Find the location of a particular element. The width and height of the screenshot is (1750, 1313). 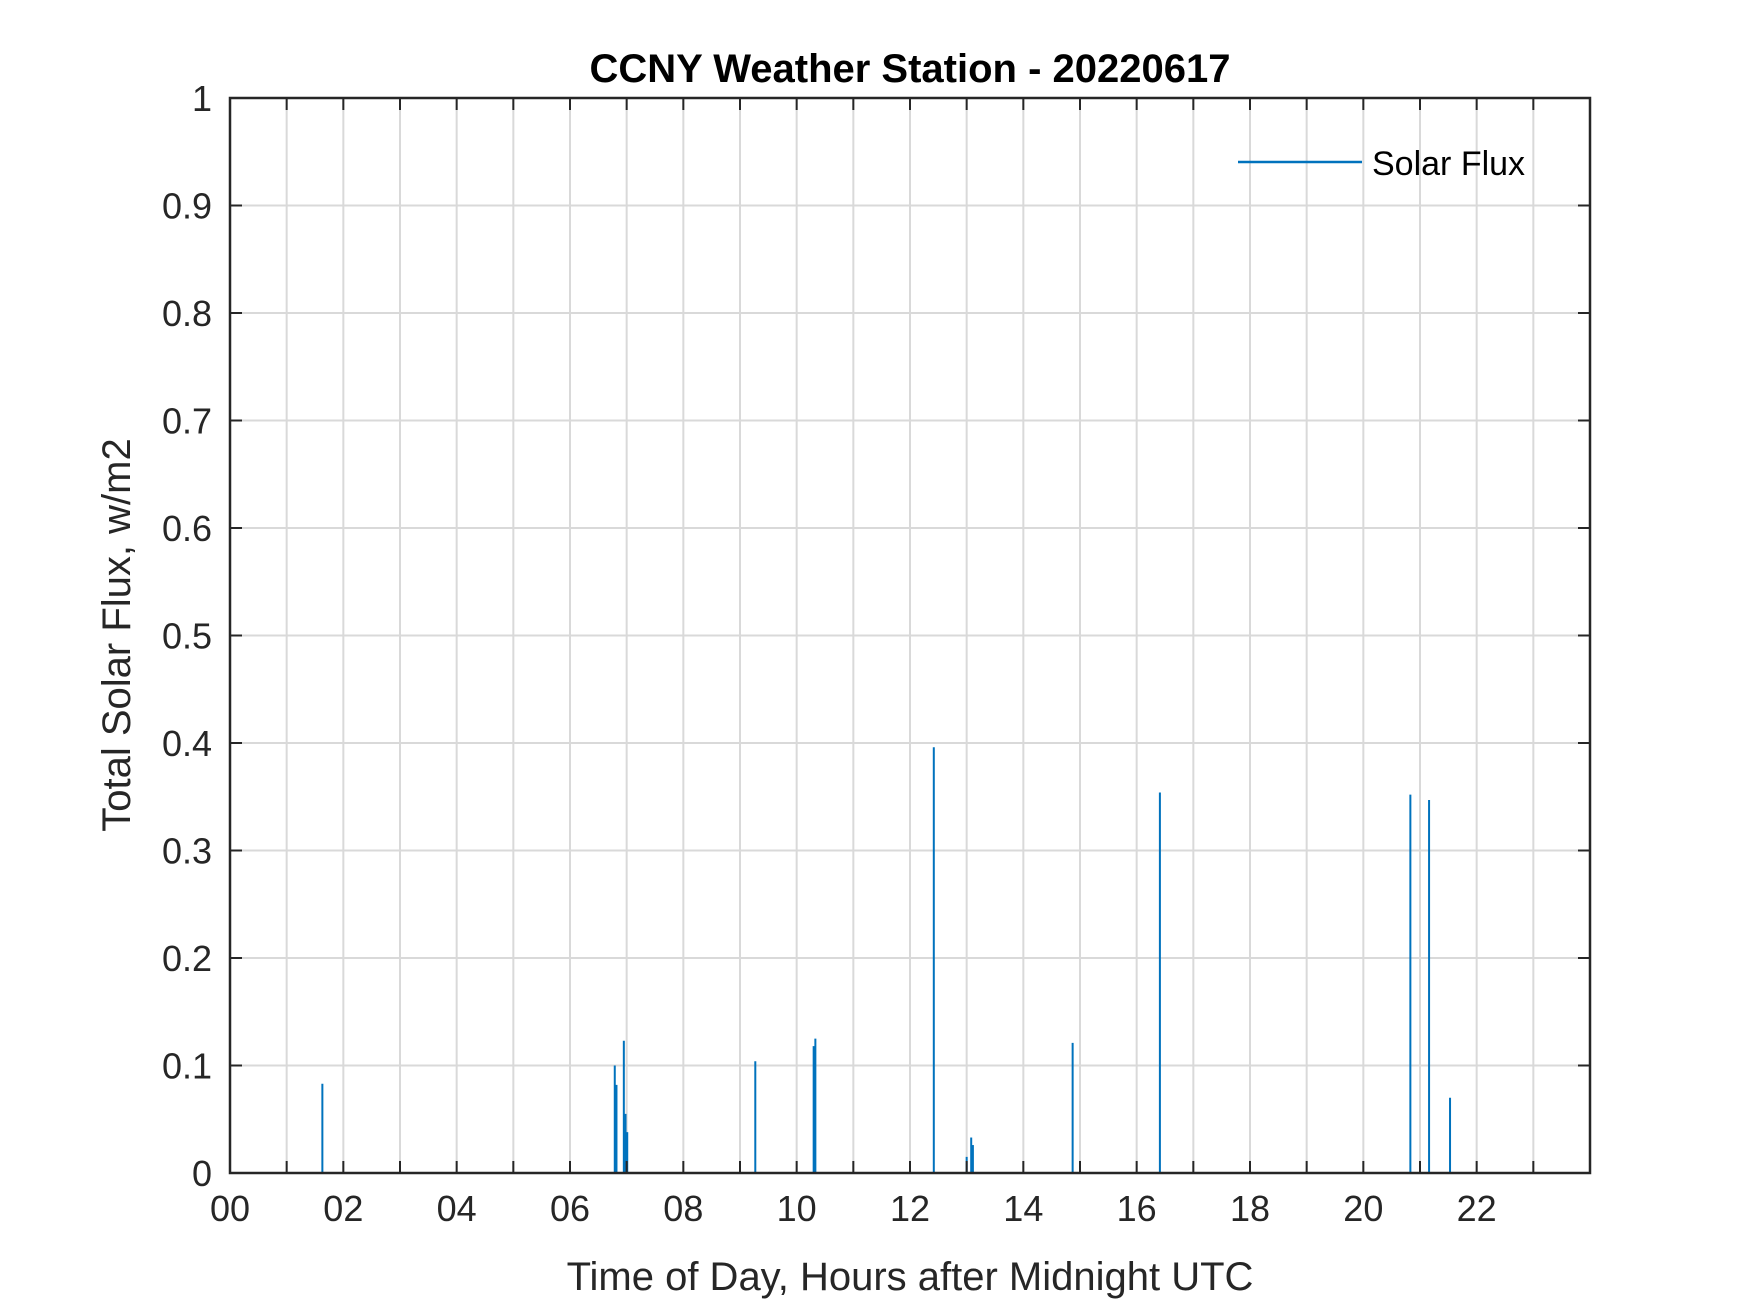

x-tick-label: 06 is located at coordinates (570, 1208).